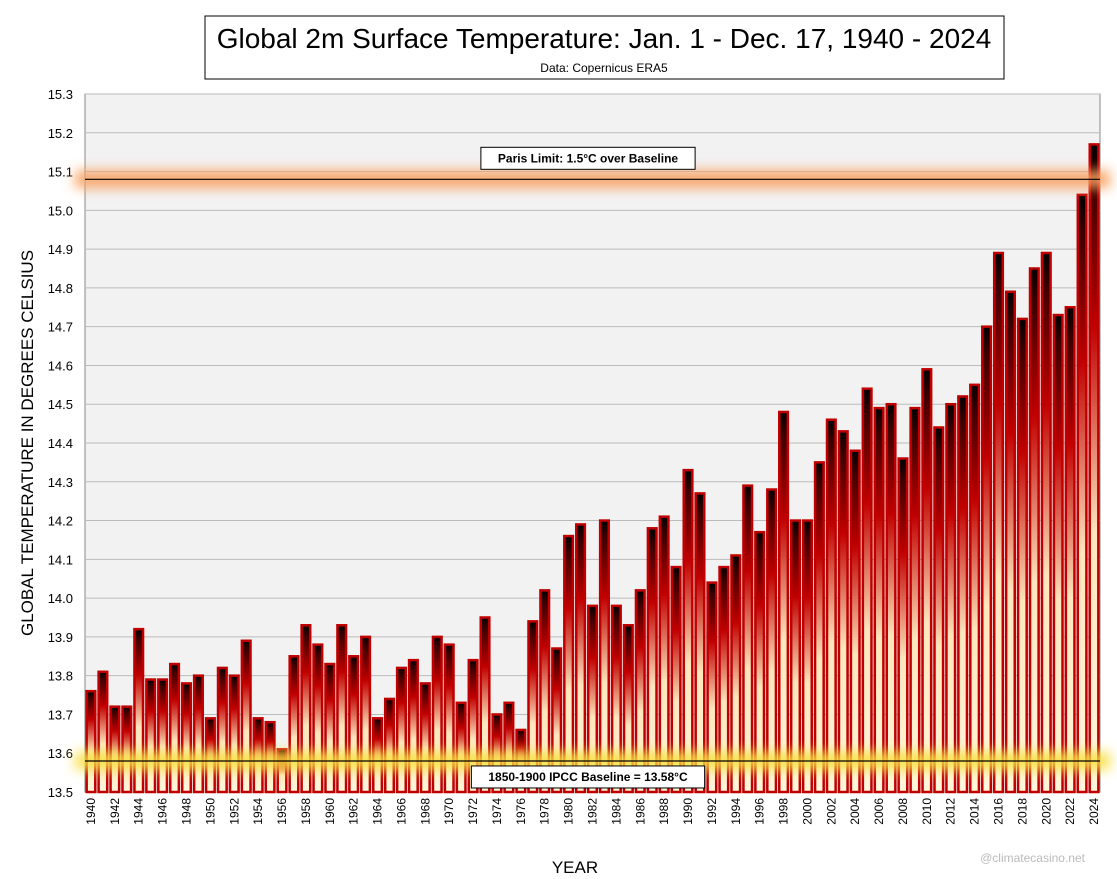 The width and height of the screenshot is (1117, 879). I want to click on y-tick-label: 14.6, so click(60, 365).